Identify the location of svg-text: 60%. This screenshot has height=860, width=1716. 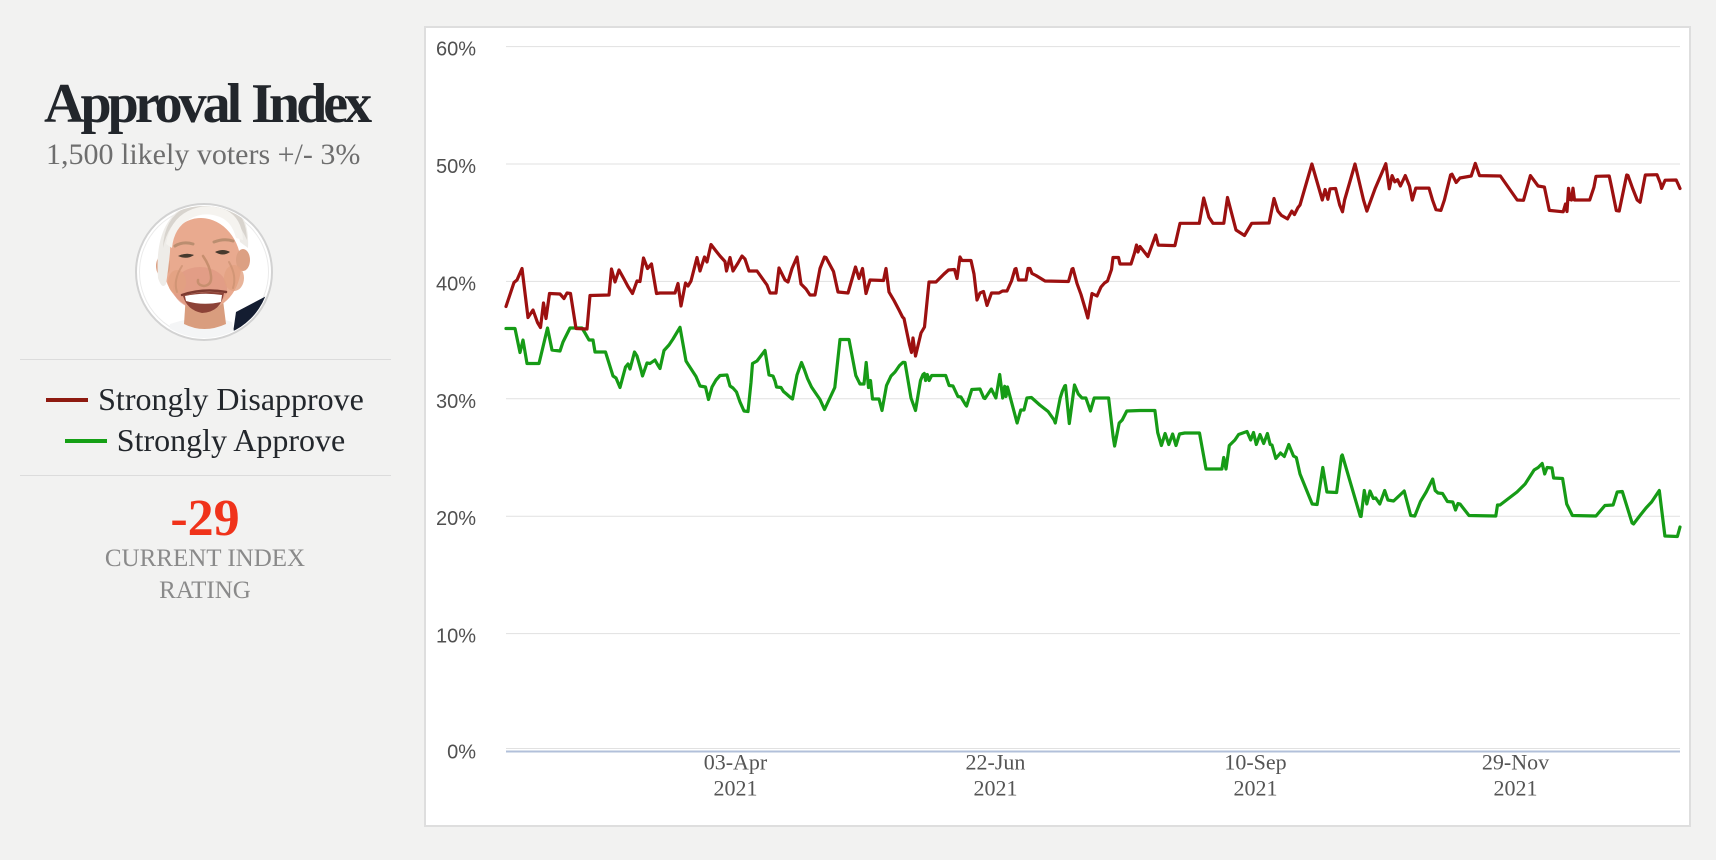
(456, 50).